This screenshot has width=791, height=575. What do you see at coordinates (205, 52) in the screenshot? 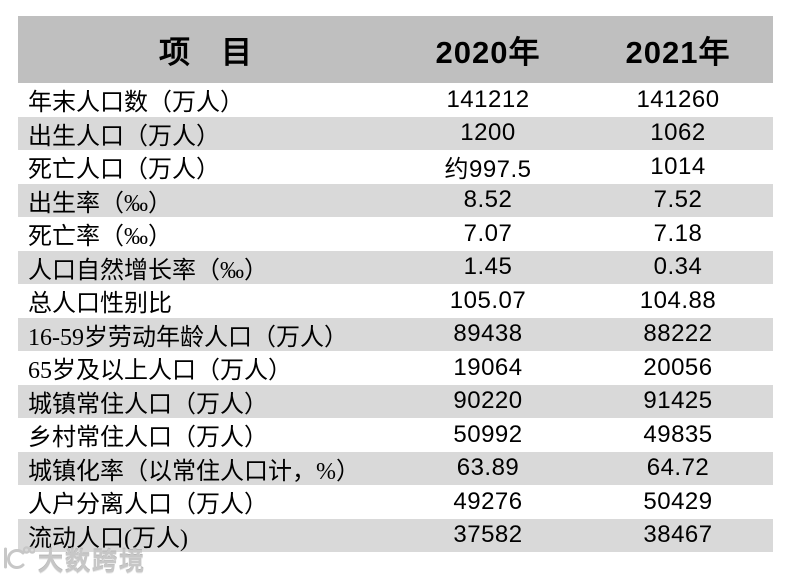
I see `column-header-item: 项 目` at bounding box center [205, 52].